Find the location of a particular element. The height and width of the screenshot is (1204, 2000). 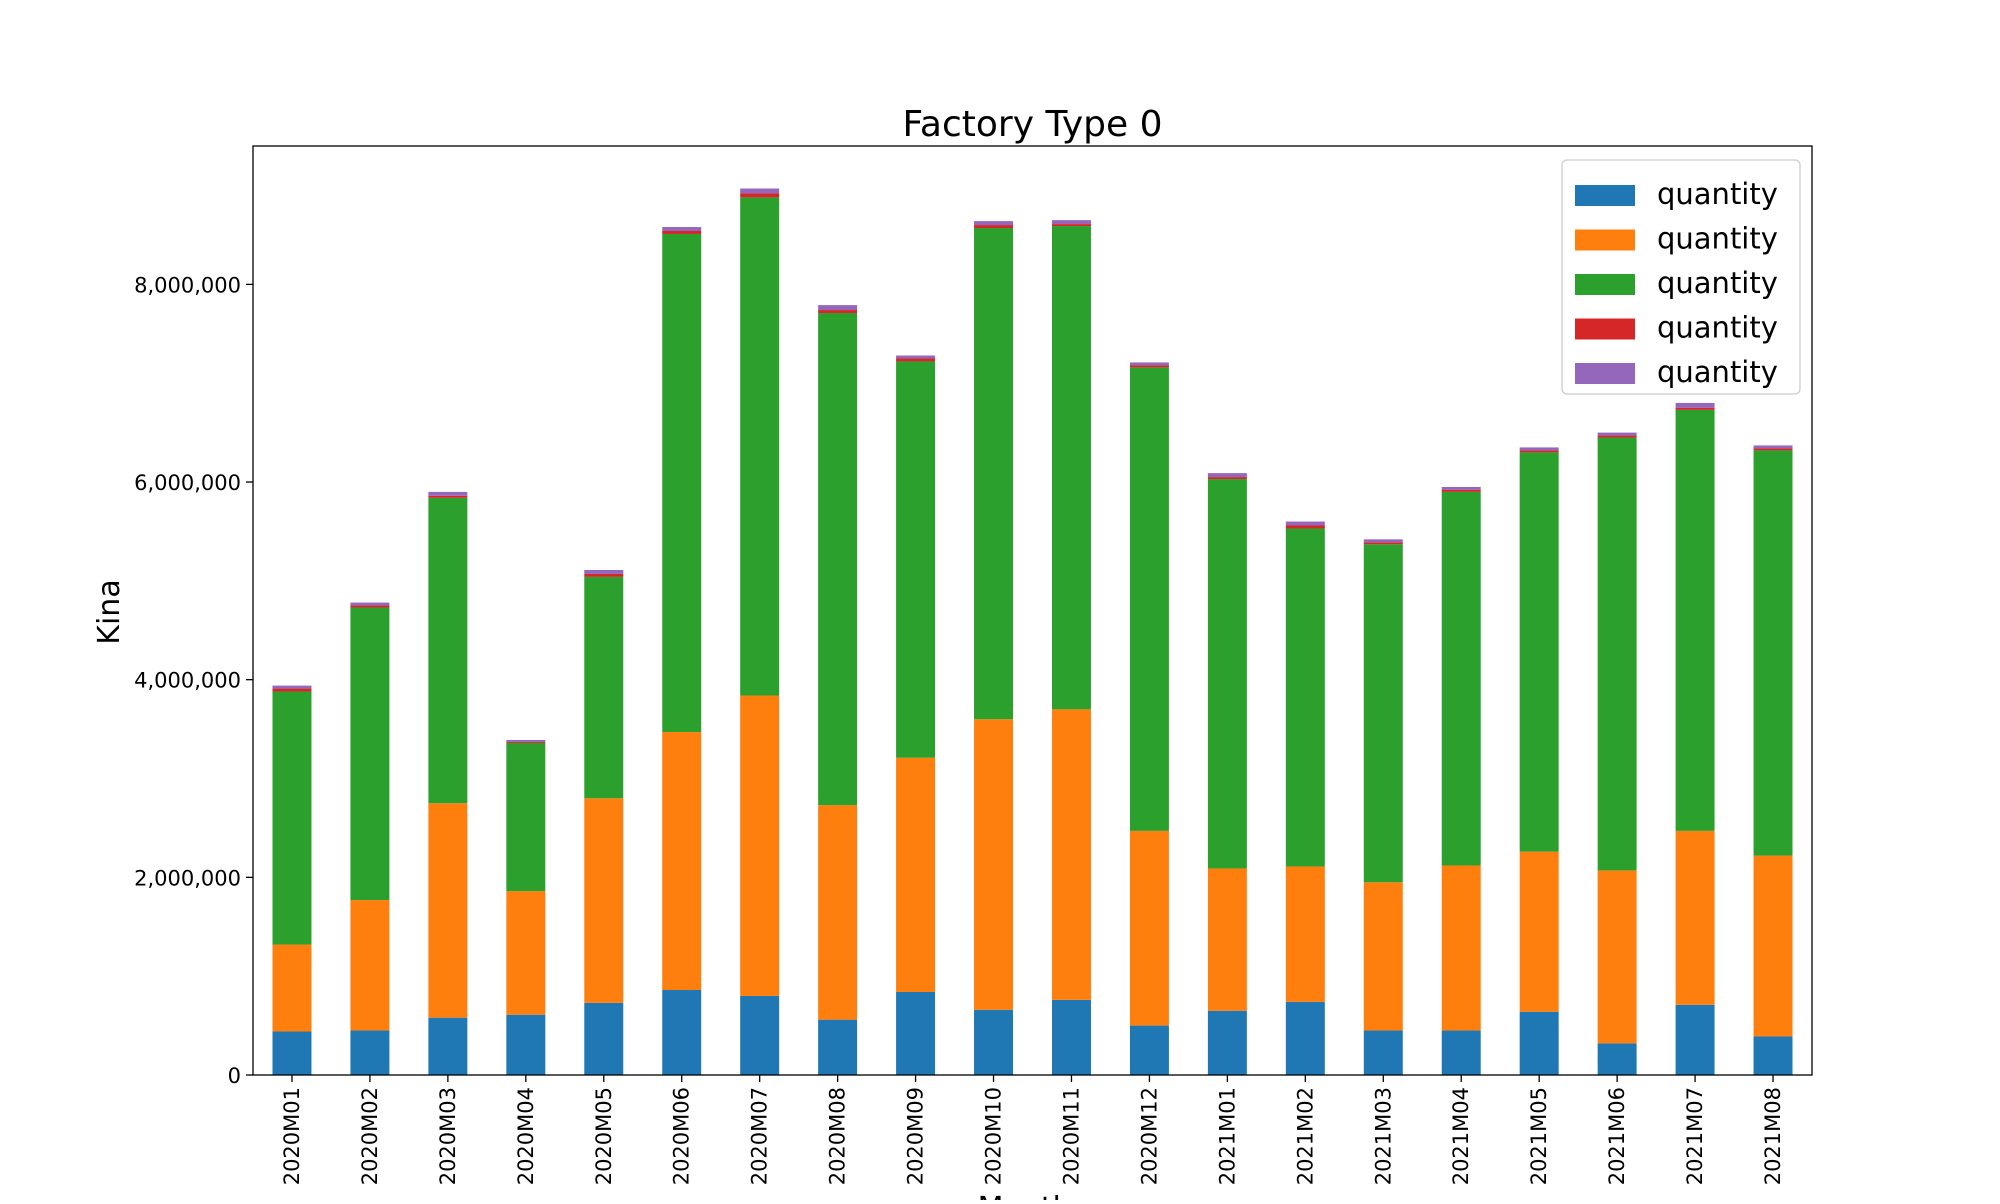

legend-label-series-1: quantity is located at coordinates (1717, 194).